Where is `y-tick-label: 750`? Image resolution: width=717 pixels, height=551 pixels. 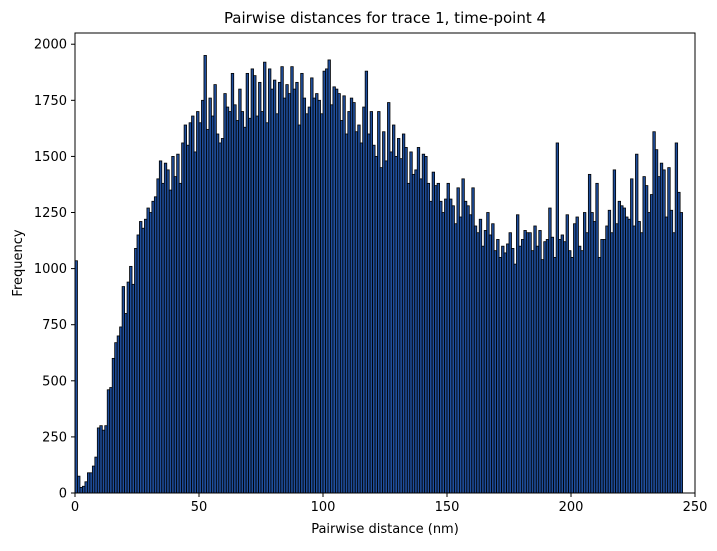
y-tick-label: 750 is located at coordinates (54, 325).